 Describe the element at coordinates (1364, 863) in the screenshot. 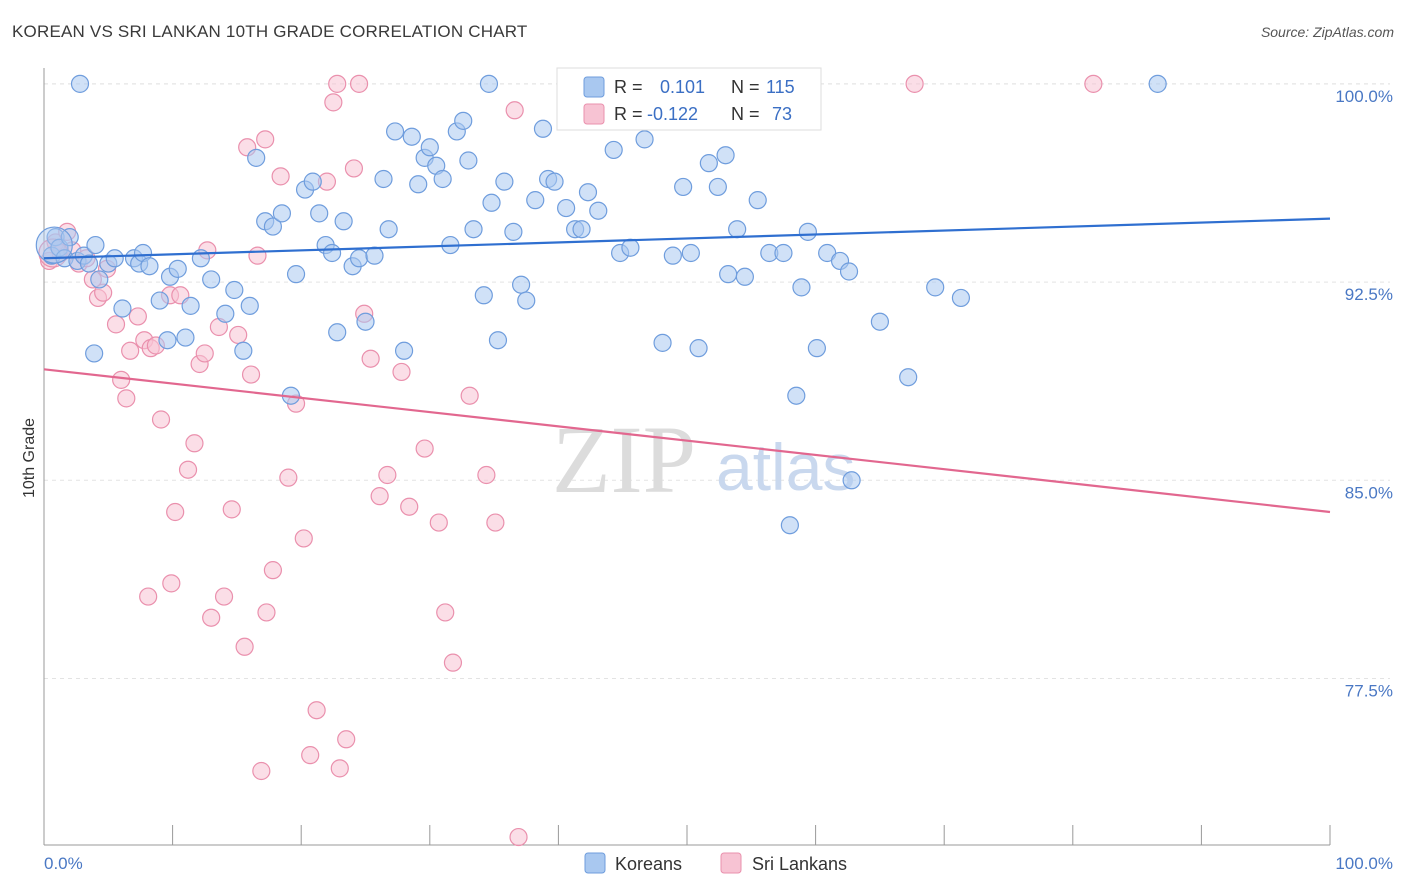

I see `x-tick-label-max: 100.0%` at that location.